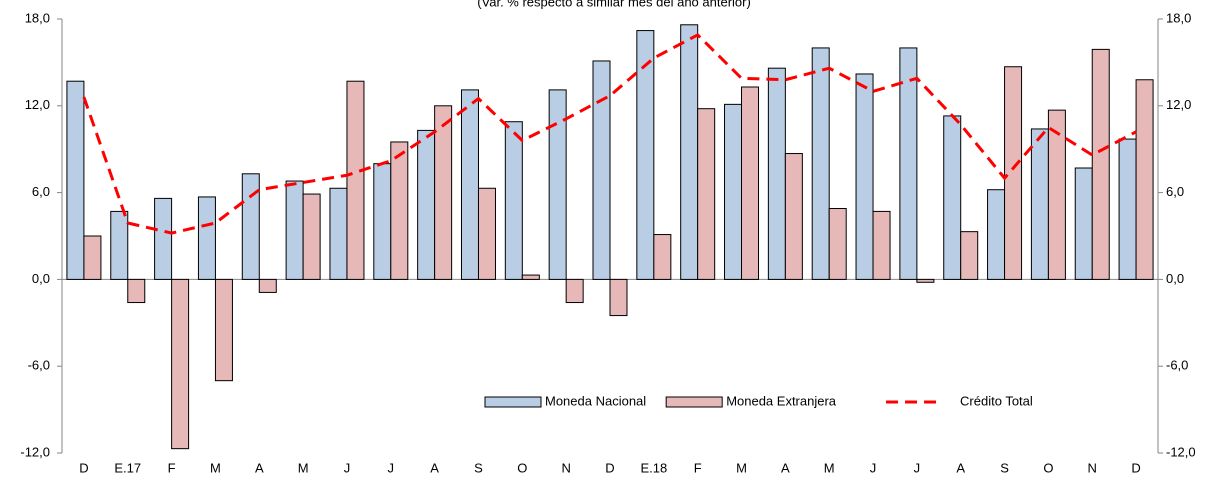 The height and width of the screenshot is (479, 1216). Describe the element at coordinates (781, 400) in the screenshot. I see `legend-label: Moneda Extranjera` at that location.